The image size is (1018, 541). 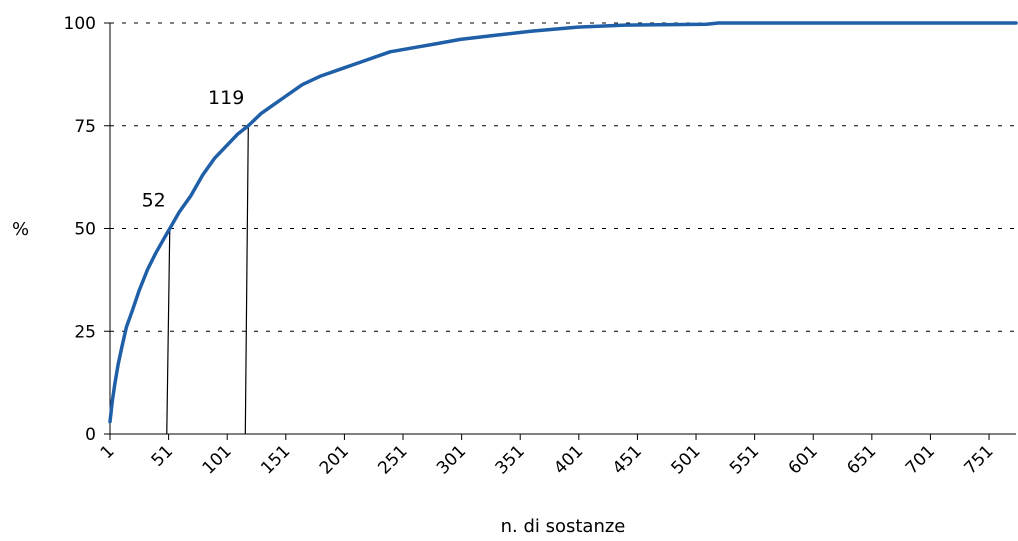 What do you see at coordinates (334, 459) in the screenshot?
I see `x-tick-label: 201` at bounding box center [334, 459].